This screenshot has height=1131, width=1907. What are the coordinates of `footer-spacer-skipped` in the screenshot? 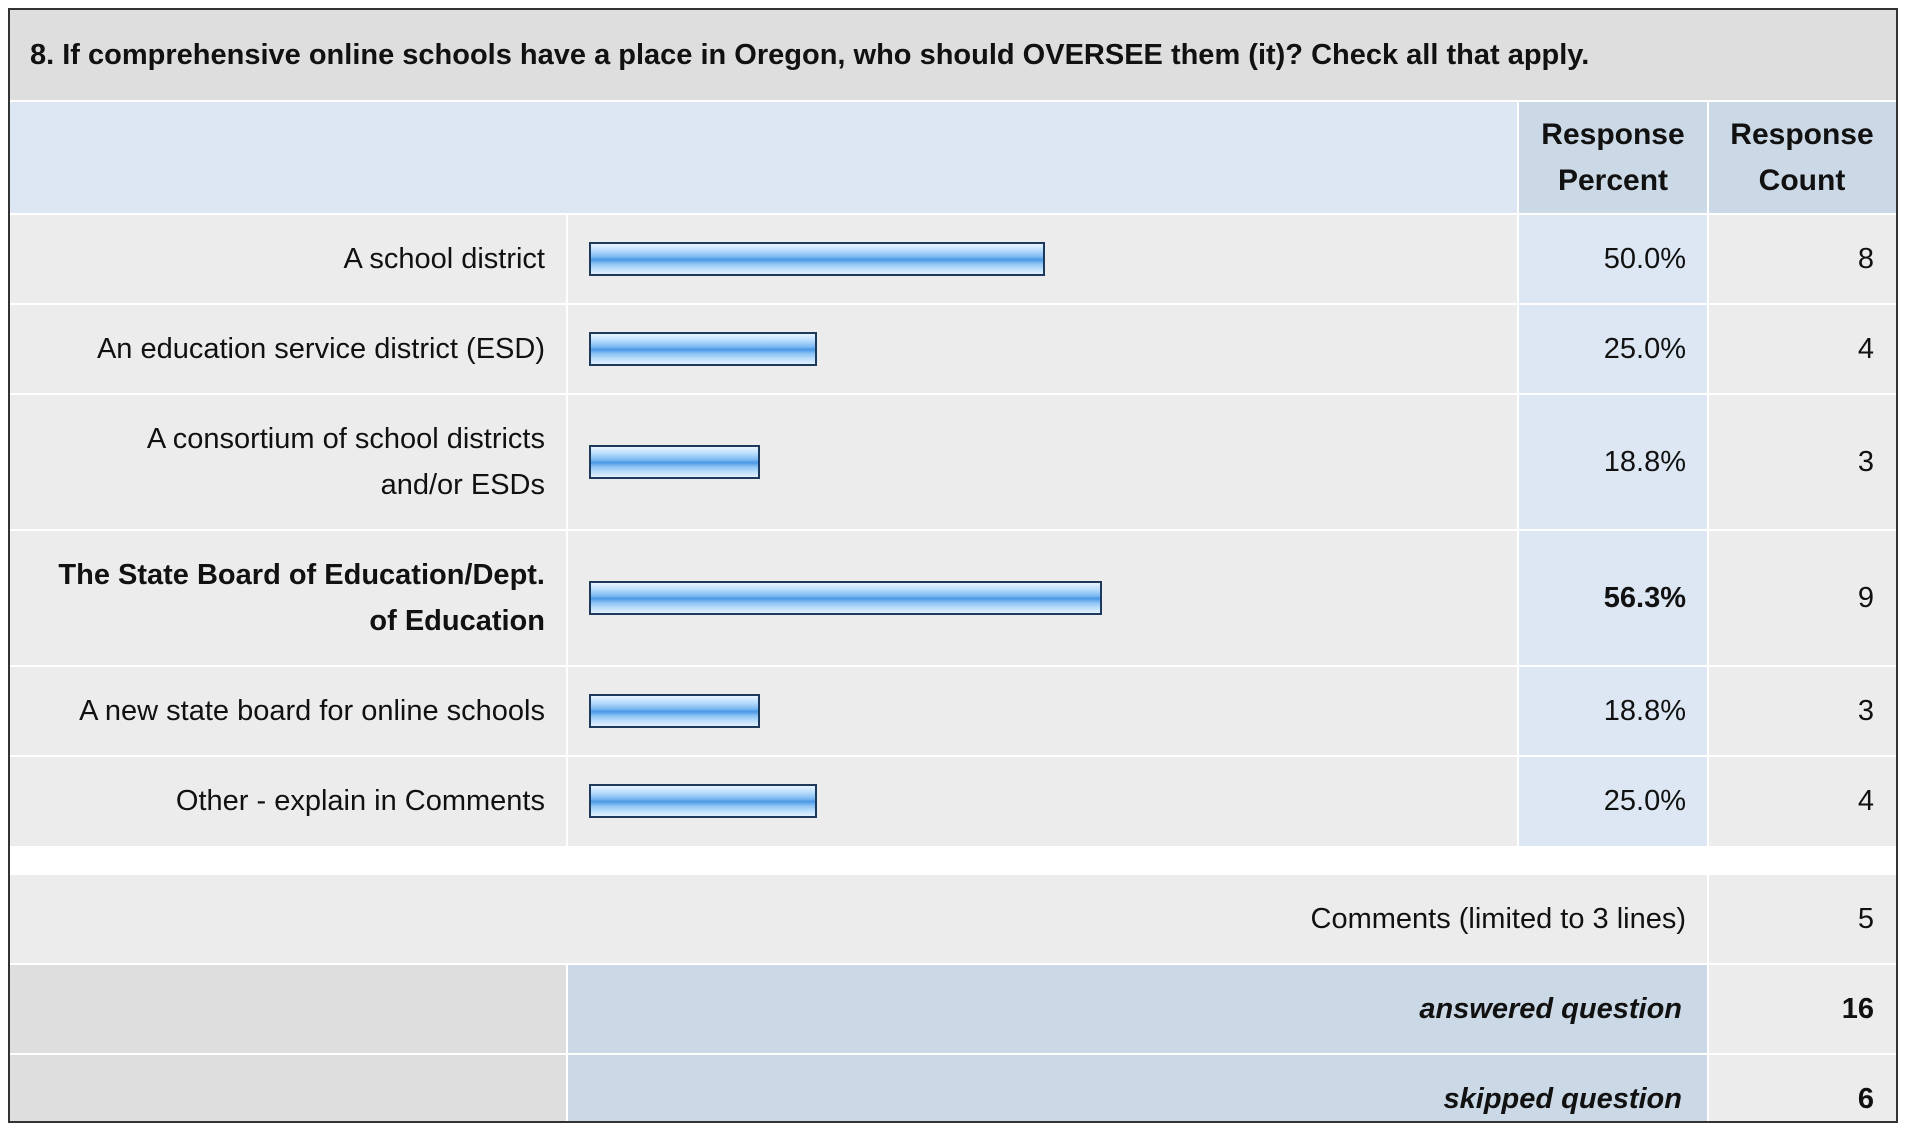 It's located at (288, 1087).